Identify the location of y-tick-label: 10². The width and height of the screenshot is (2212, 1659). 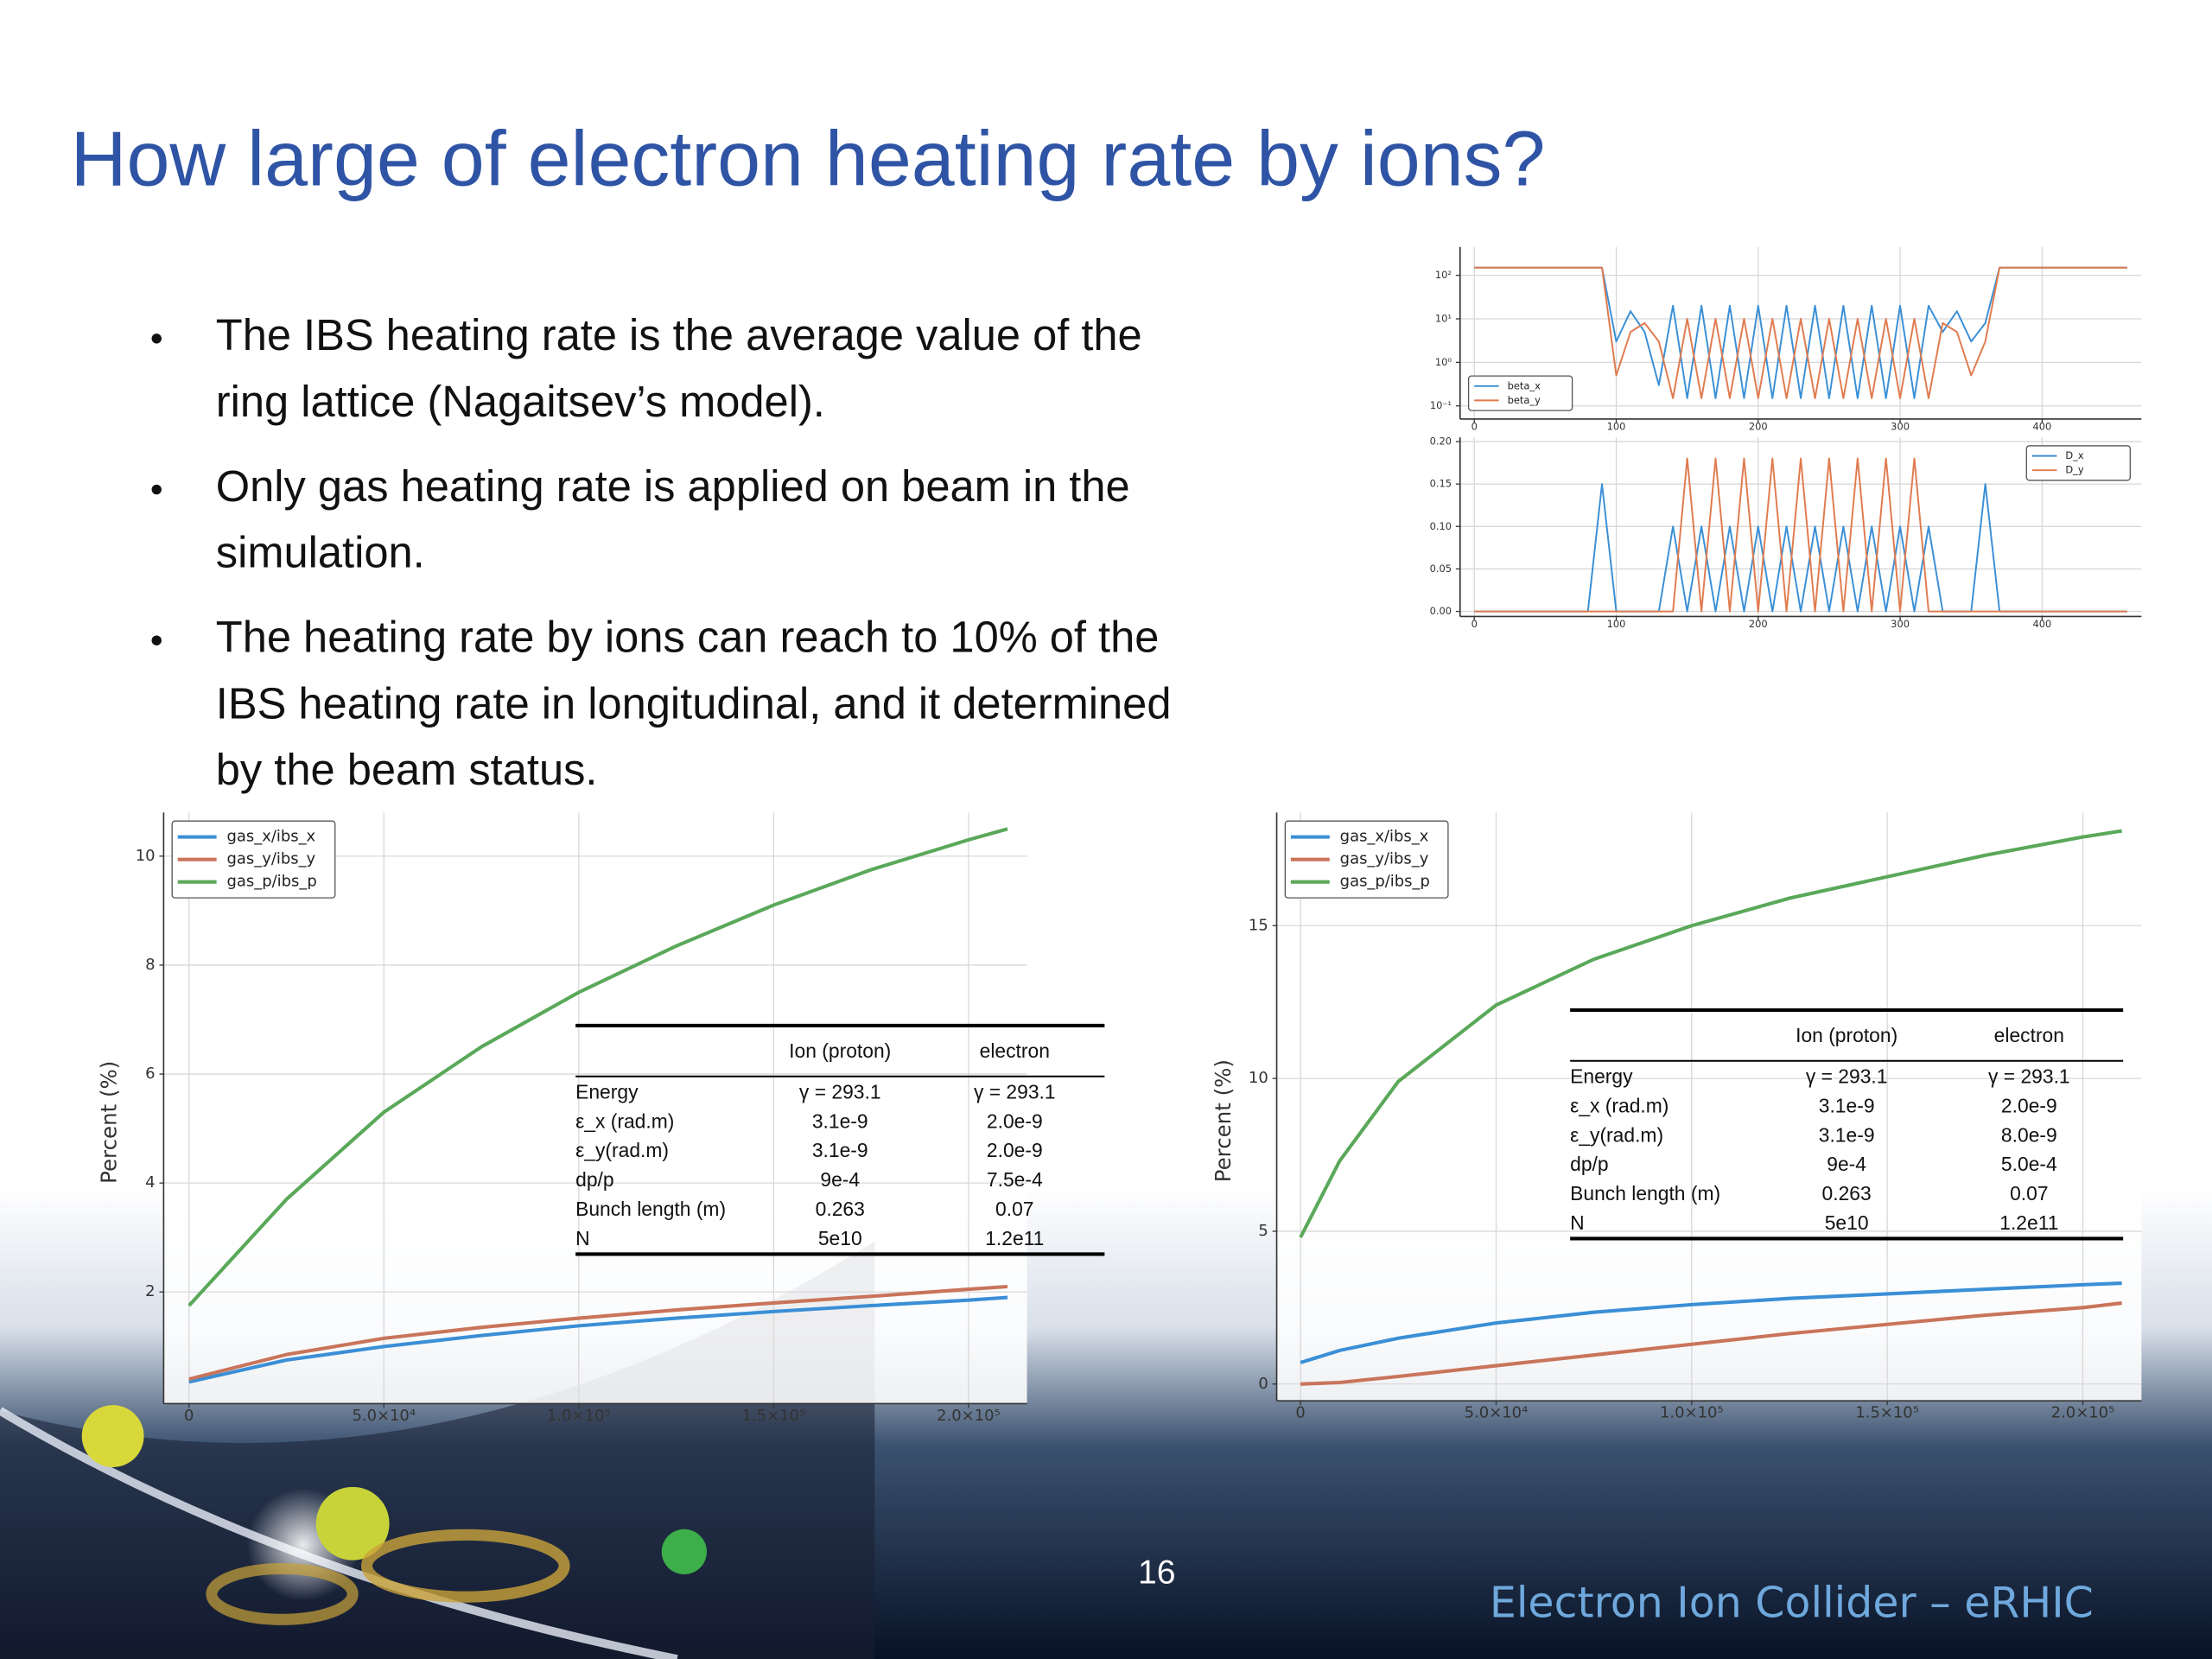
(1443, 275).